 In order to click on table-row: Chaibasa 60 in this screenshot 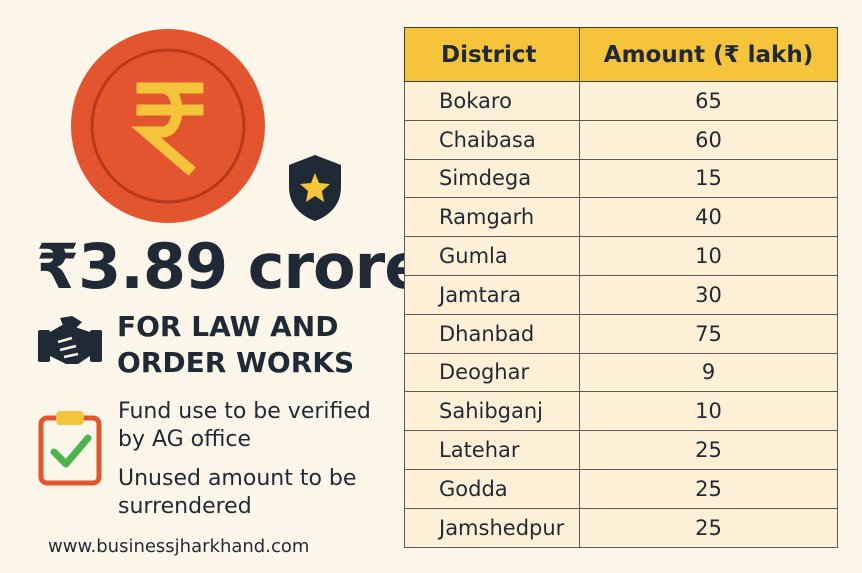, I will do `click(621, 139)`.